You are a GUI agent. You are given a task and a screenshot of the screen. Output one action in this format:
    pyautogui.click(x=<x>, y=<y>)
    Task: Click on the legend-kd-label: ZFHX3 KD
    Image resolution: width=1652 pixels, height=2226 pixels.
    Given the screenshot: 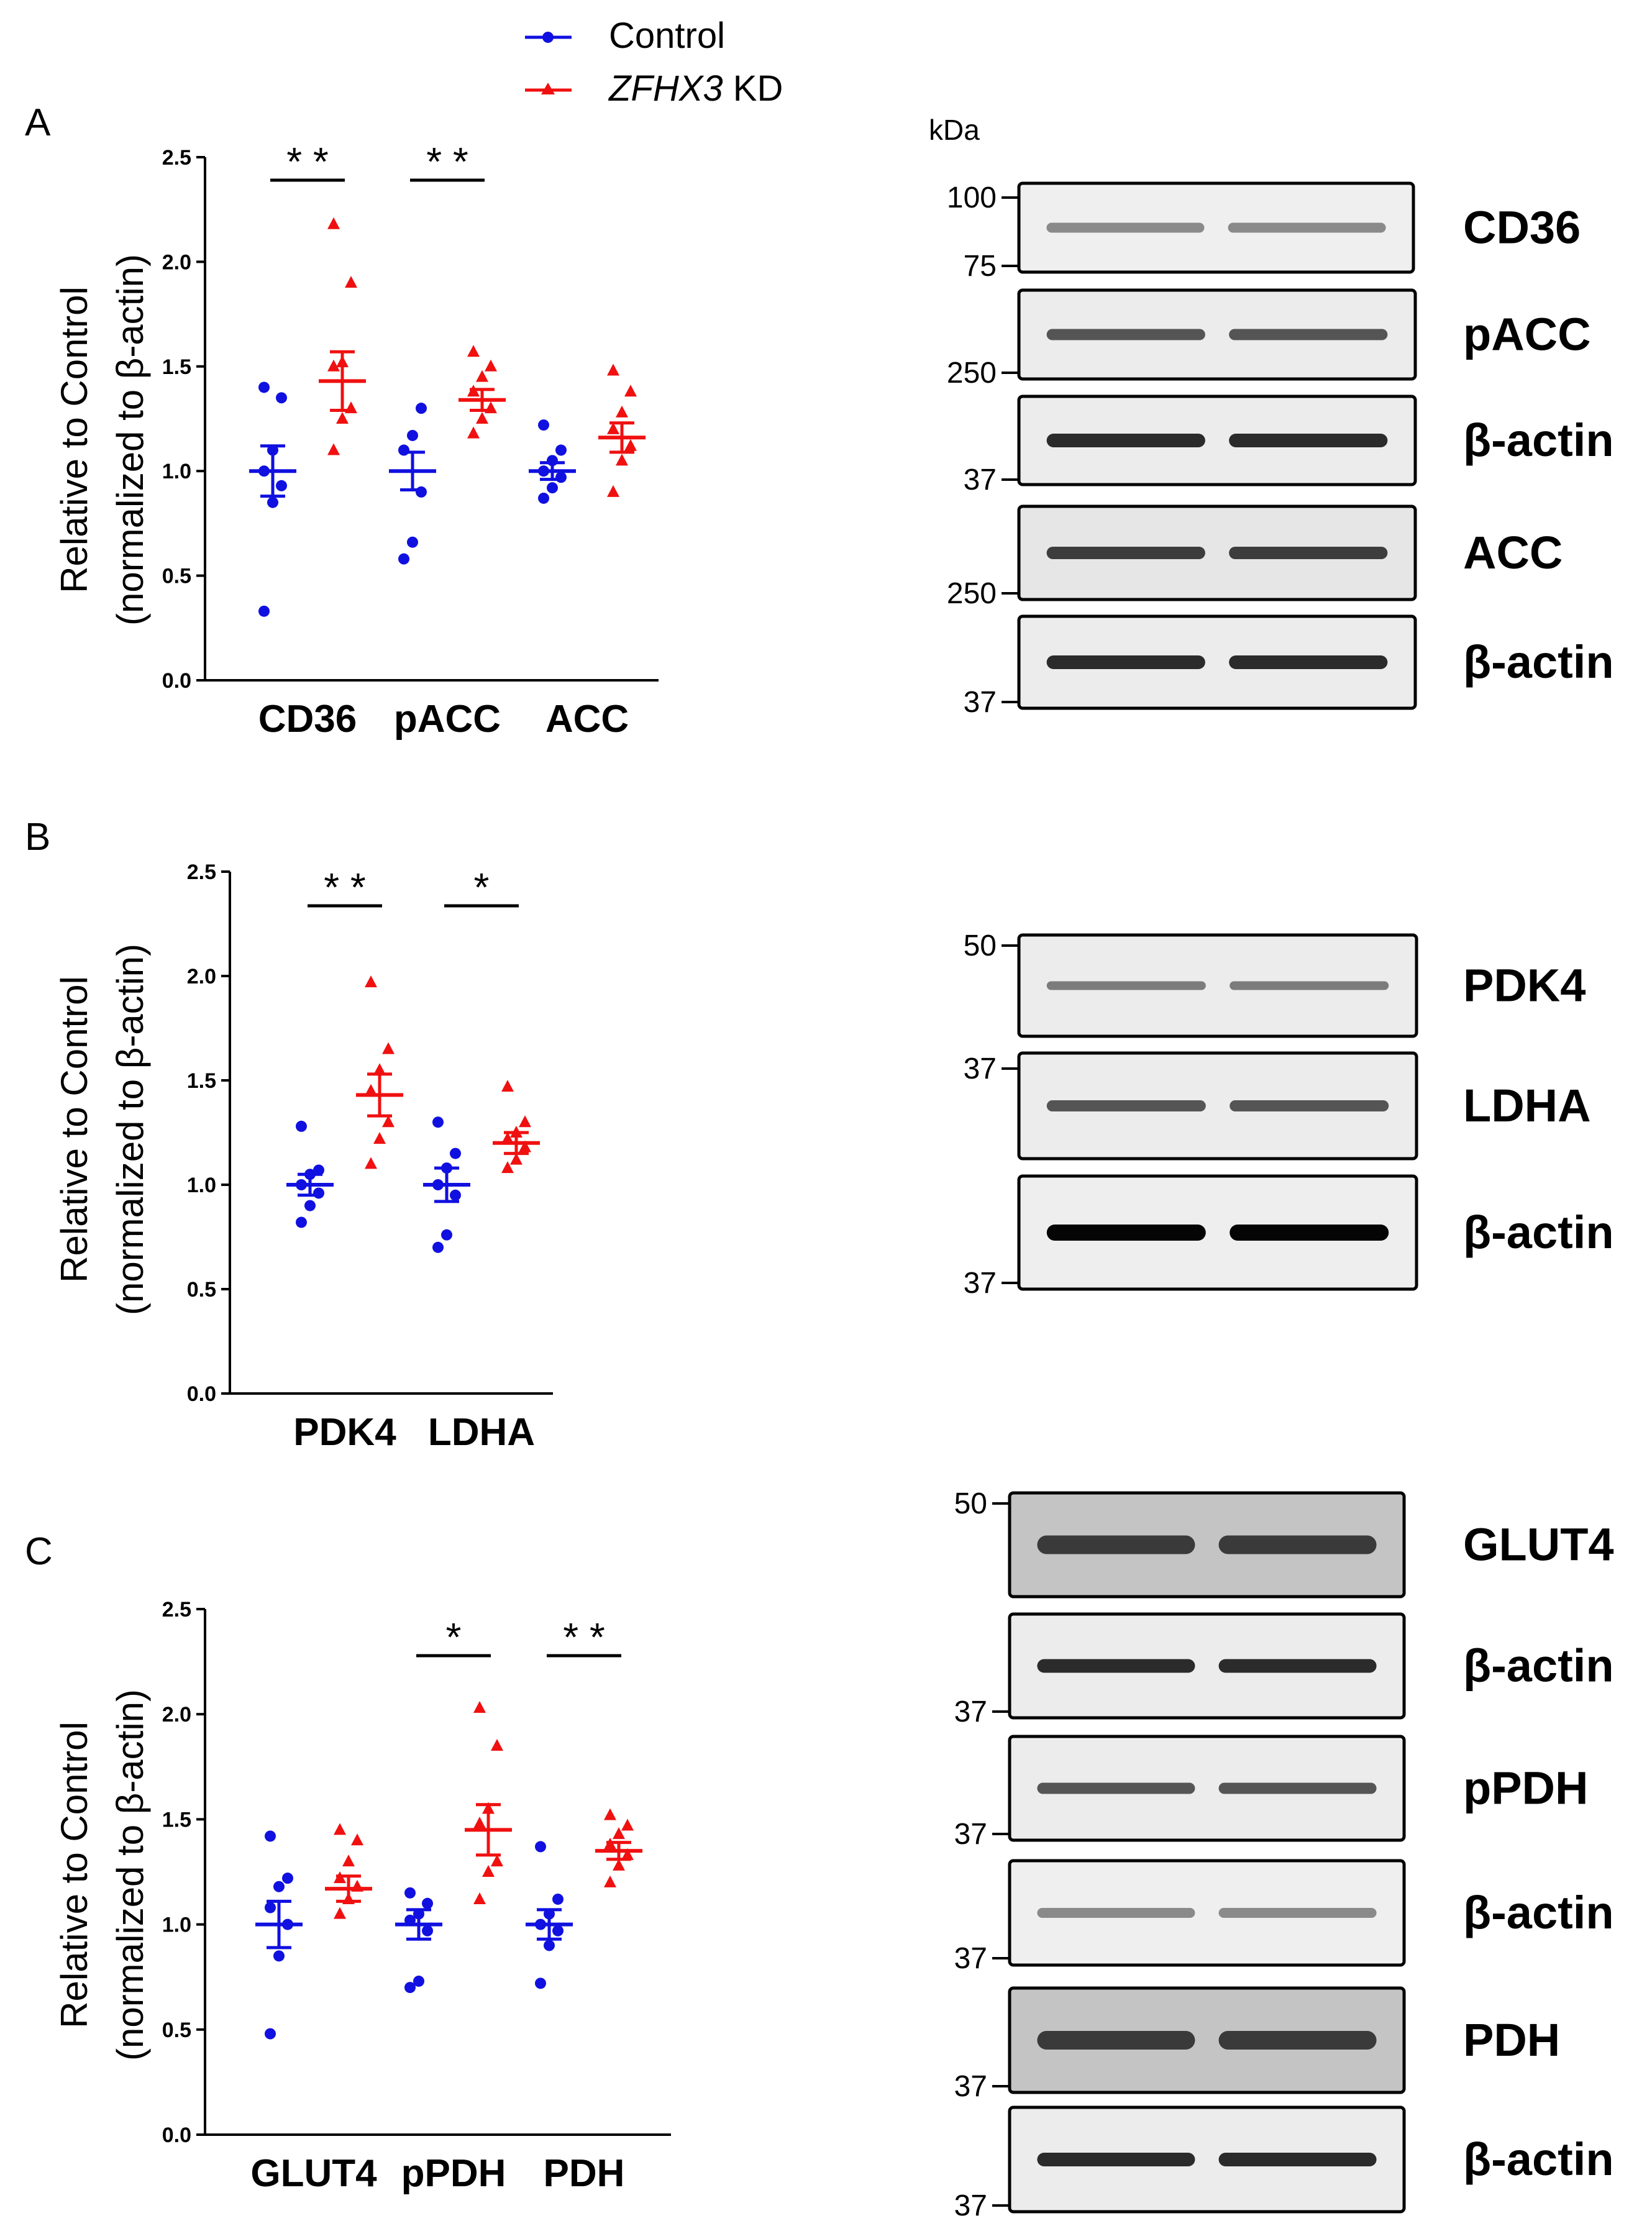 What is the action you would take?
    pyautogui.click(x=696, y=88)
    